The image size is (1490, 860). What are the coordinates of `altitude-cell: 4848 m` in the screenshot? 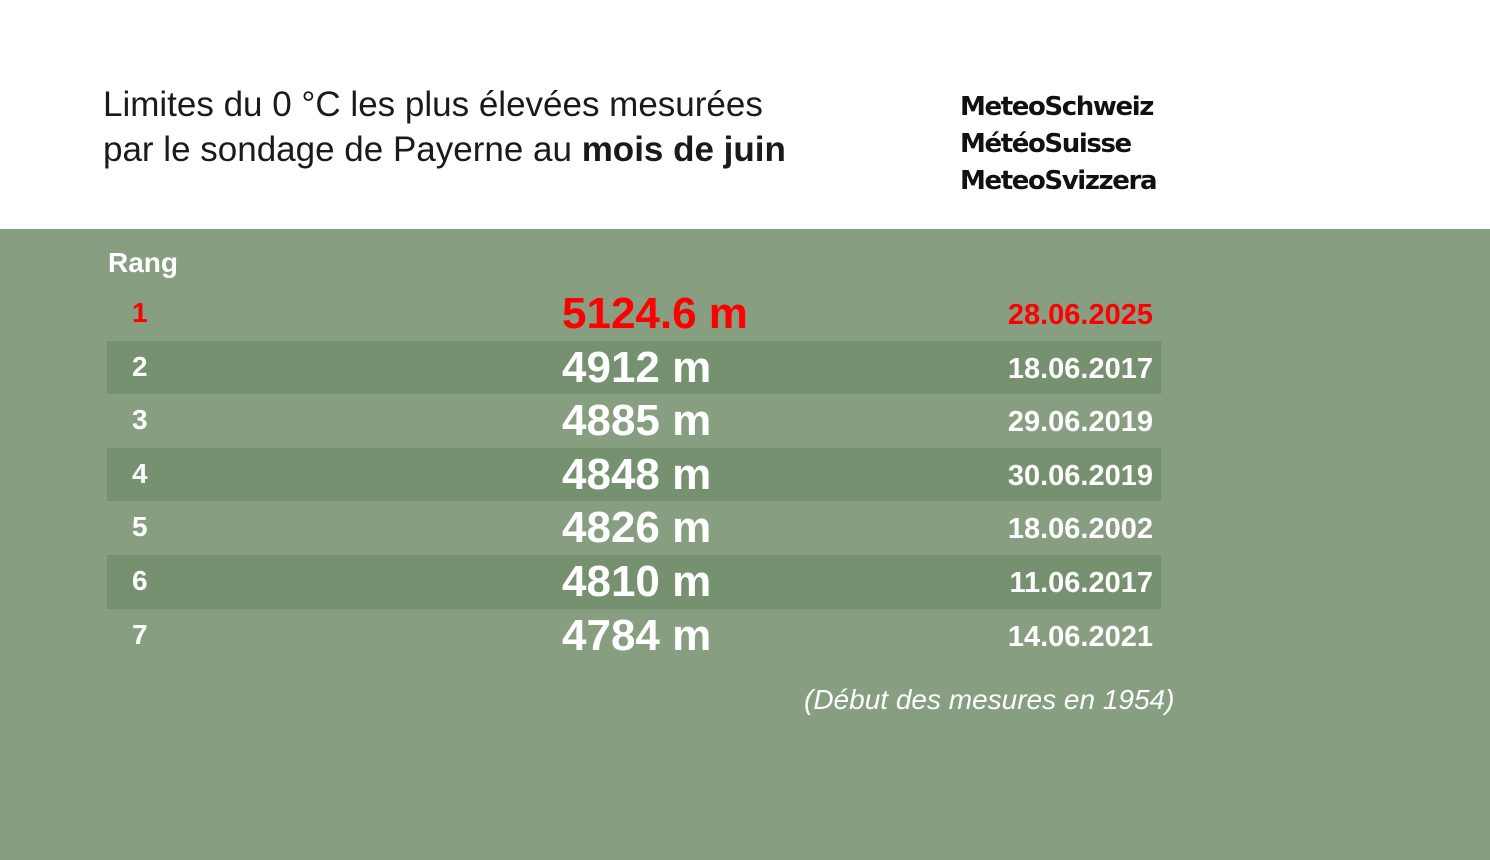 It's located at (637, 474).